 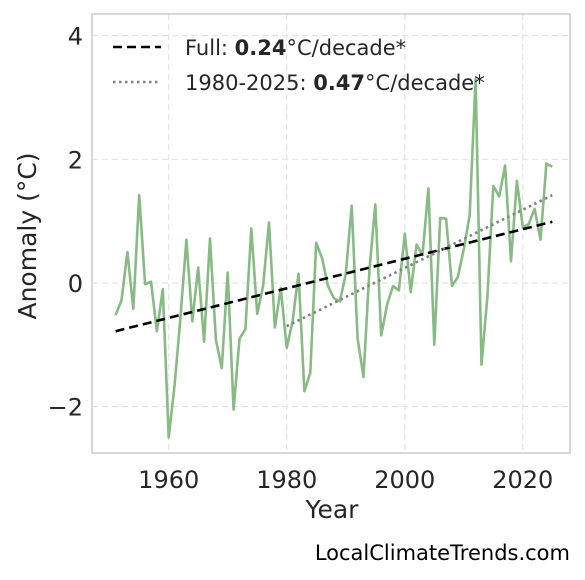 What do you see at coordinates (210, 48) in the screenshot?
I see `legend-label-full-prefix: Full:` at bounding box center [210, 48].